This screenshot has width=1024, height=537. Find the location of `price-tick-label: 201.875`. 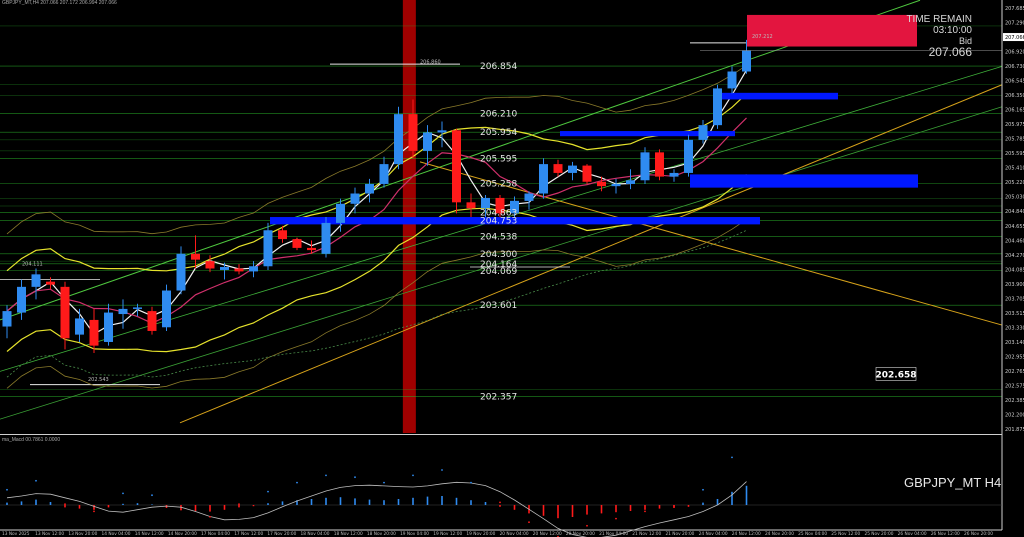

price-tick-label: 201.875 is located at coordinates (1014, 430).